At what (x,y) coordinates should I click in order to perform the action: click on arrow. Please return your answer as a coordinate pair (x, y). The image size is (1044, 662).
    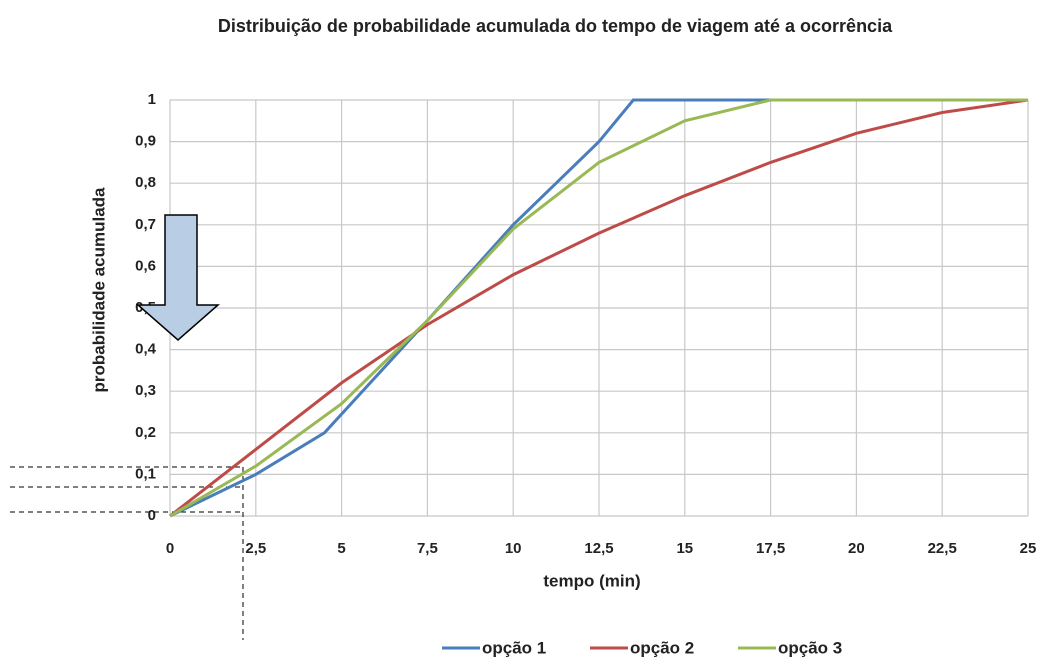
    Looking at the image, I should click on (178, 277).